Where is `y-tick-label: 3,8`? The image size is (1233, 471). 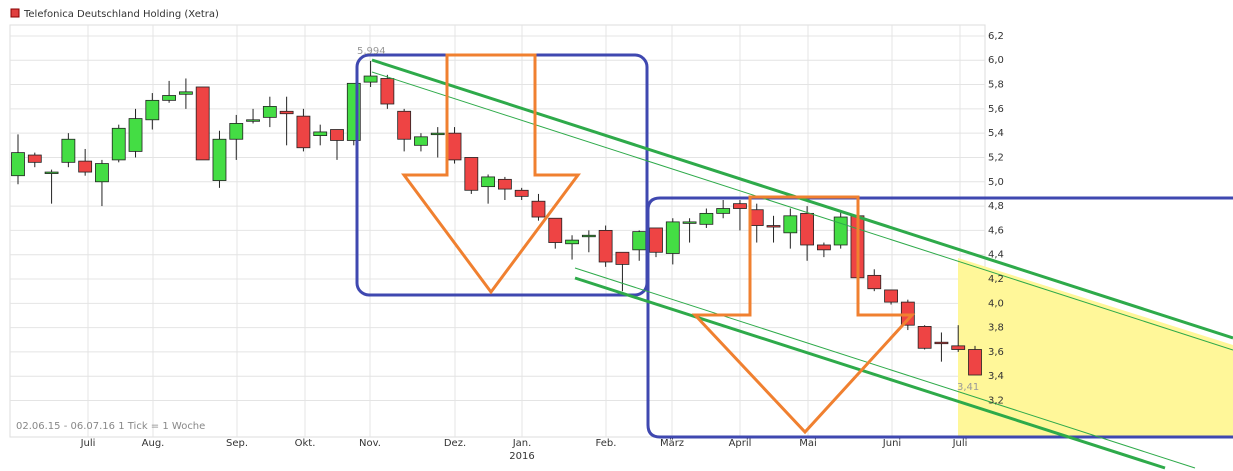
y-tick-label: 3,8 is located at coordinates (996, 328).